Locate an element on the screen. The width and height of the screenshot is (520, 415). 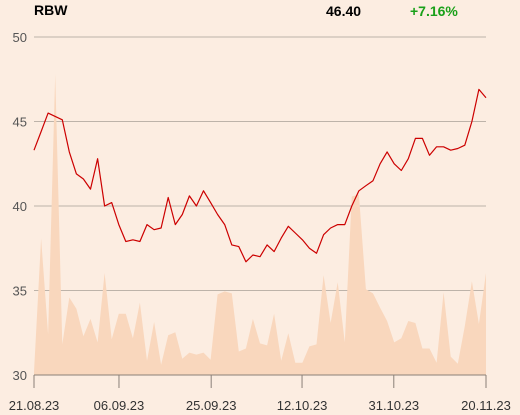
y-tick-label: 50 is located at coordinates (20, 37).